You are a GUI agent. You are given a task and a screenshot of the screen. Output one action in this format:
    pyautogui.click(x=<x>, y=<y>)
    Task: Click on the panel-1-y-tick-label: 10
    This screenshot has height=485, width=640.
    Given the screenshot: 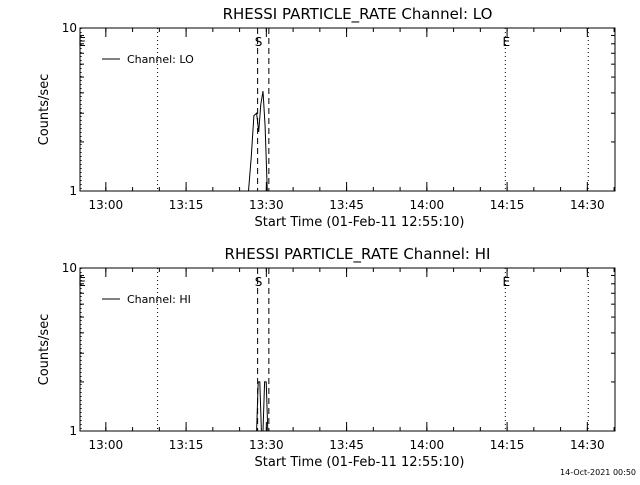 What is the action you would take?
    pyautogui.click(x=69, y=28)
    